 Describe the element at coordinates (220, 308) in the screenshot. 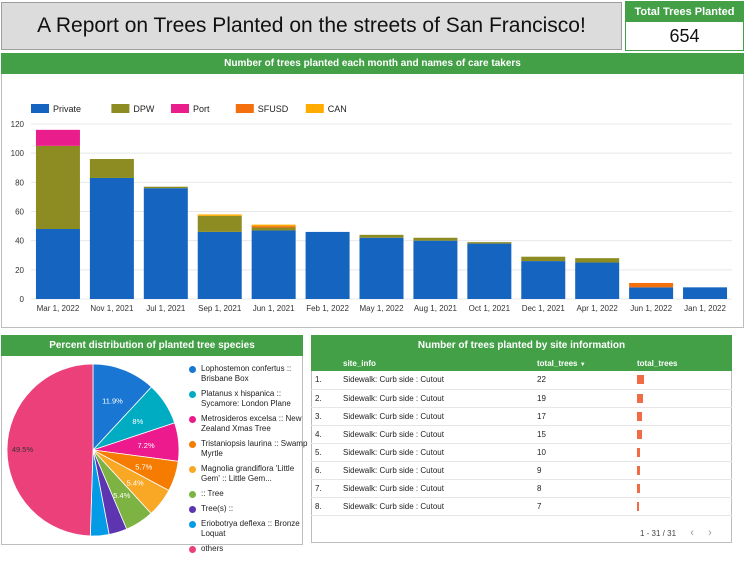

I see `x-tick-label: Sep 1, 2021` at that location.